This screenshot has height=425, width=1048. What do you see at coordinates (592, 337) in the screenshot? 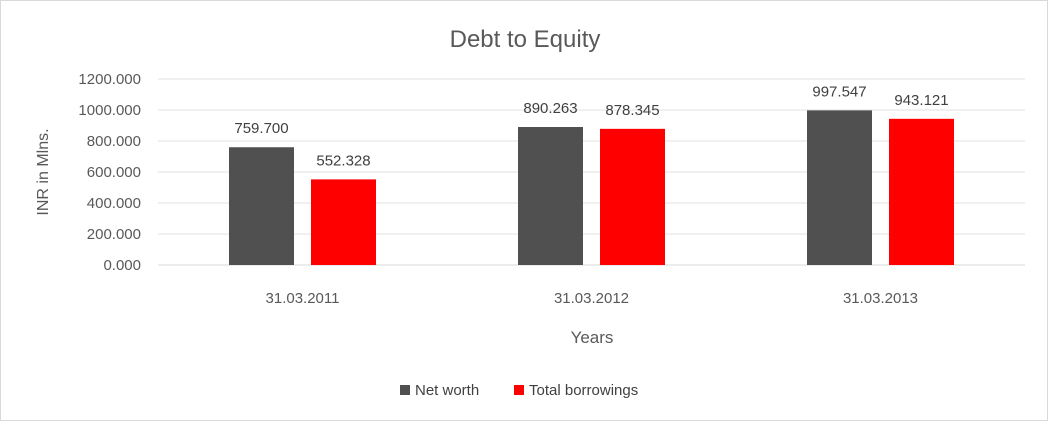
I see `x-axis-label: Years` at bounding box center [592, 337].